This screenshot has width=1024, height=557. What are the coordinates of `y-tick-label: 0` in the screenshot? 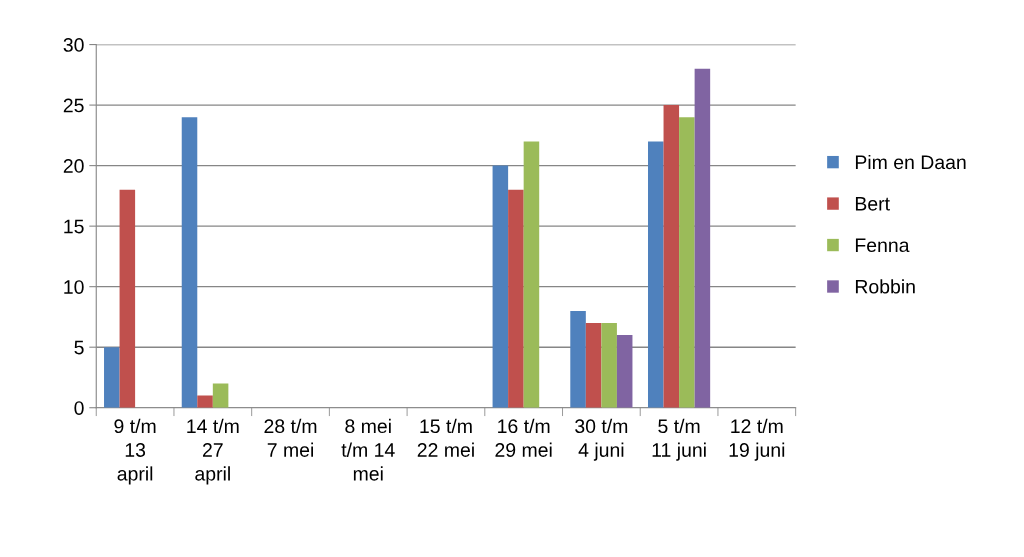 It's located at (79, 408).